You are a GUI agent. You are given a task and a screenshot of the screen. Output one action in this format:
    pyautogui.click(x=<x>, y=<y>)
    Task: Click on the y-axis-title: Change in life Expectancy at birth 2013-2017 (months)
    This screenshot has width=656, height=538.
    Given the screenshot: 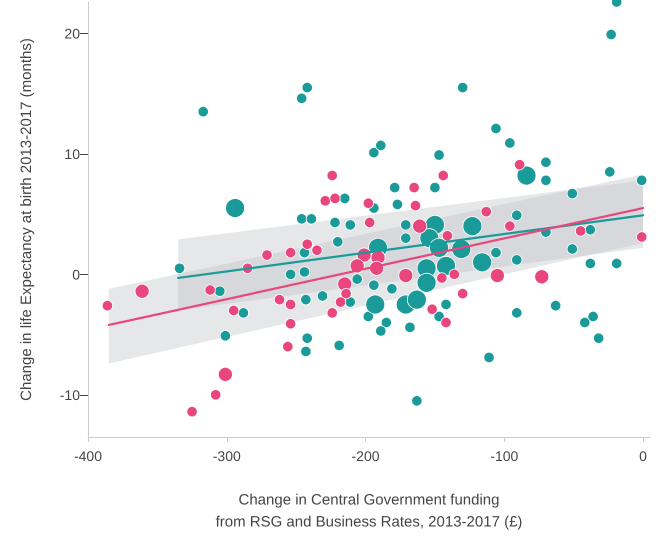 What is the action you would take?
    pyautogui.click(x=26, y=219)
    